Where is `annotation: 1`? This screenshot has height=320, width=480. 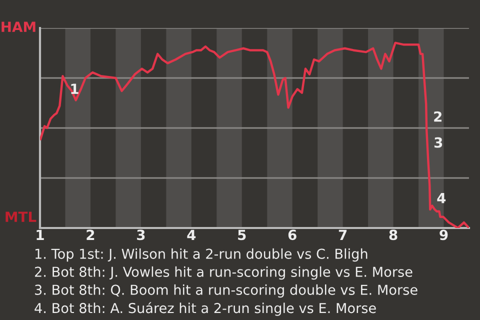
annotation: 1 is located at coordinates (74, 89).